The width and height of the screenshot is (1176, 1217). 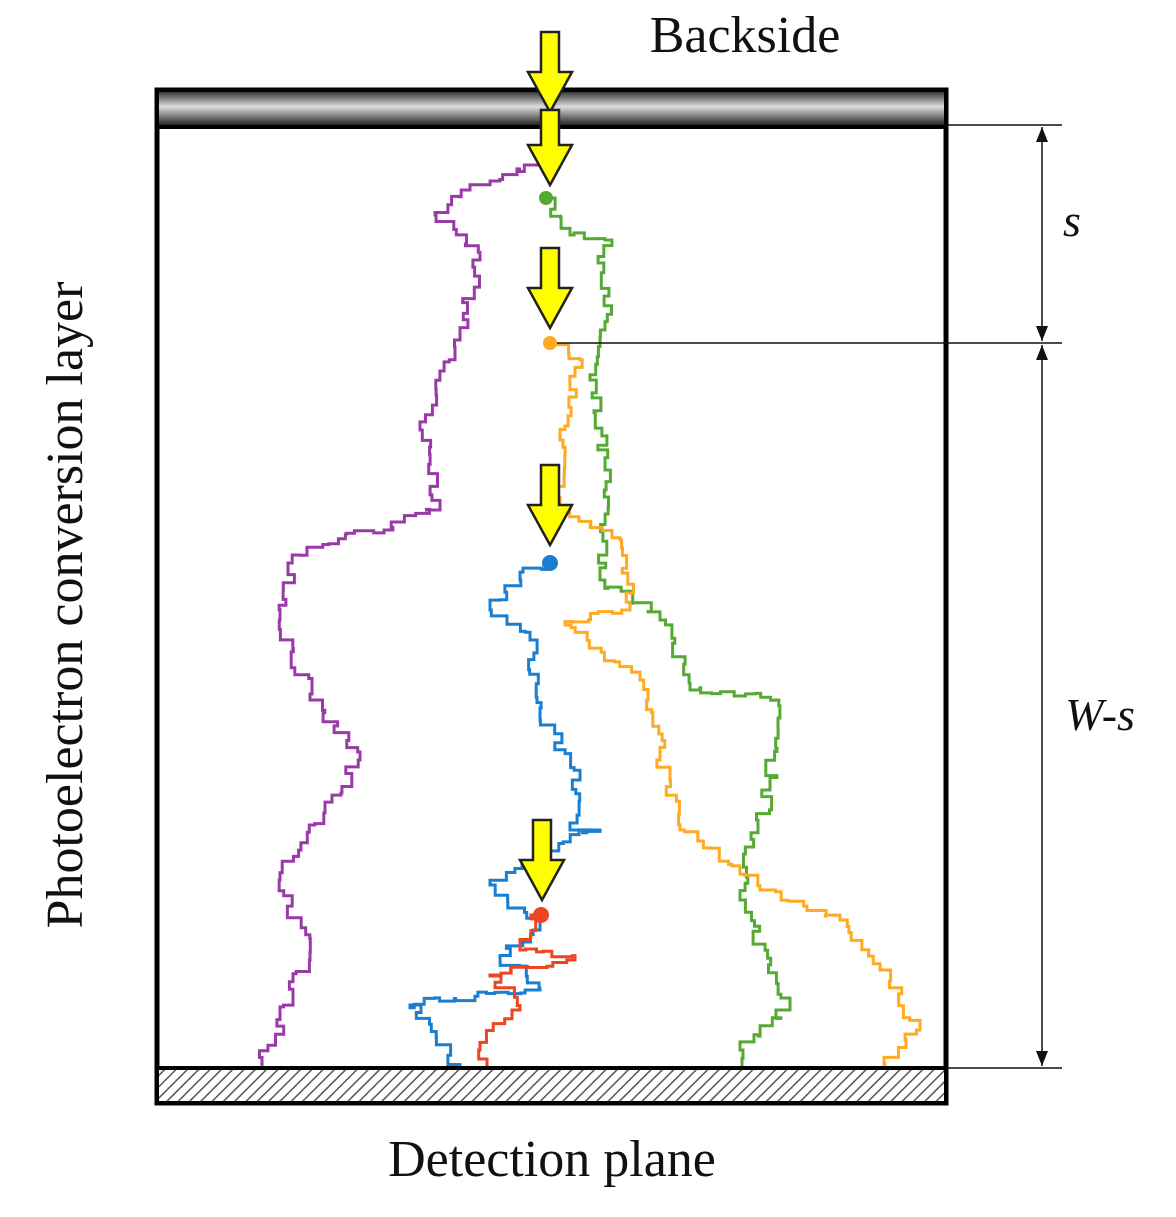 What do you see at coordinates (65, 605) in the screenshot?
I see `layer-label: Photoelectron conversion layer` at bounding box center [65, 605].